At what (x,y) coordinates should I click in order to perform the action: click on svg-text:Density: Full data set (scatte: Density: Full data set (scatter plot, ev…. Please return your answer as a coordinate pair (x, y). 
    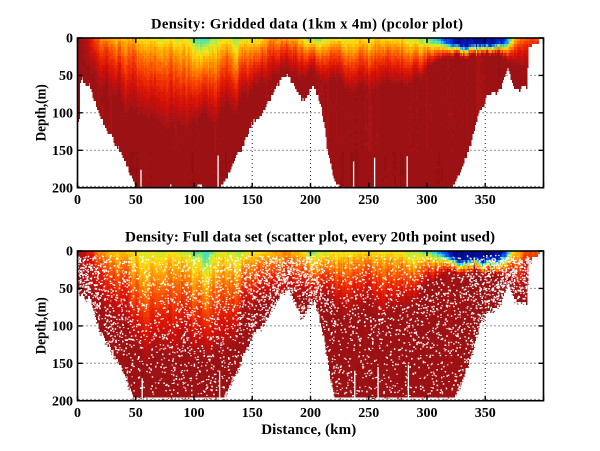
    Looking at the image, I should click on (310, 238).